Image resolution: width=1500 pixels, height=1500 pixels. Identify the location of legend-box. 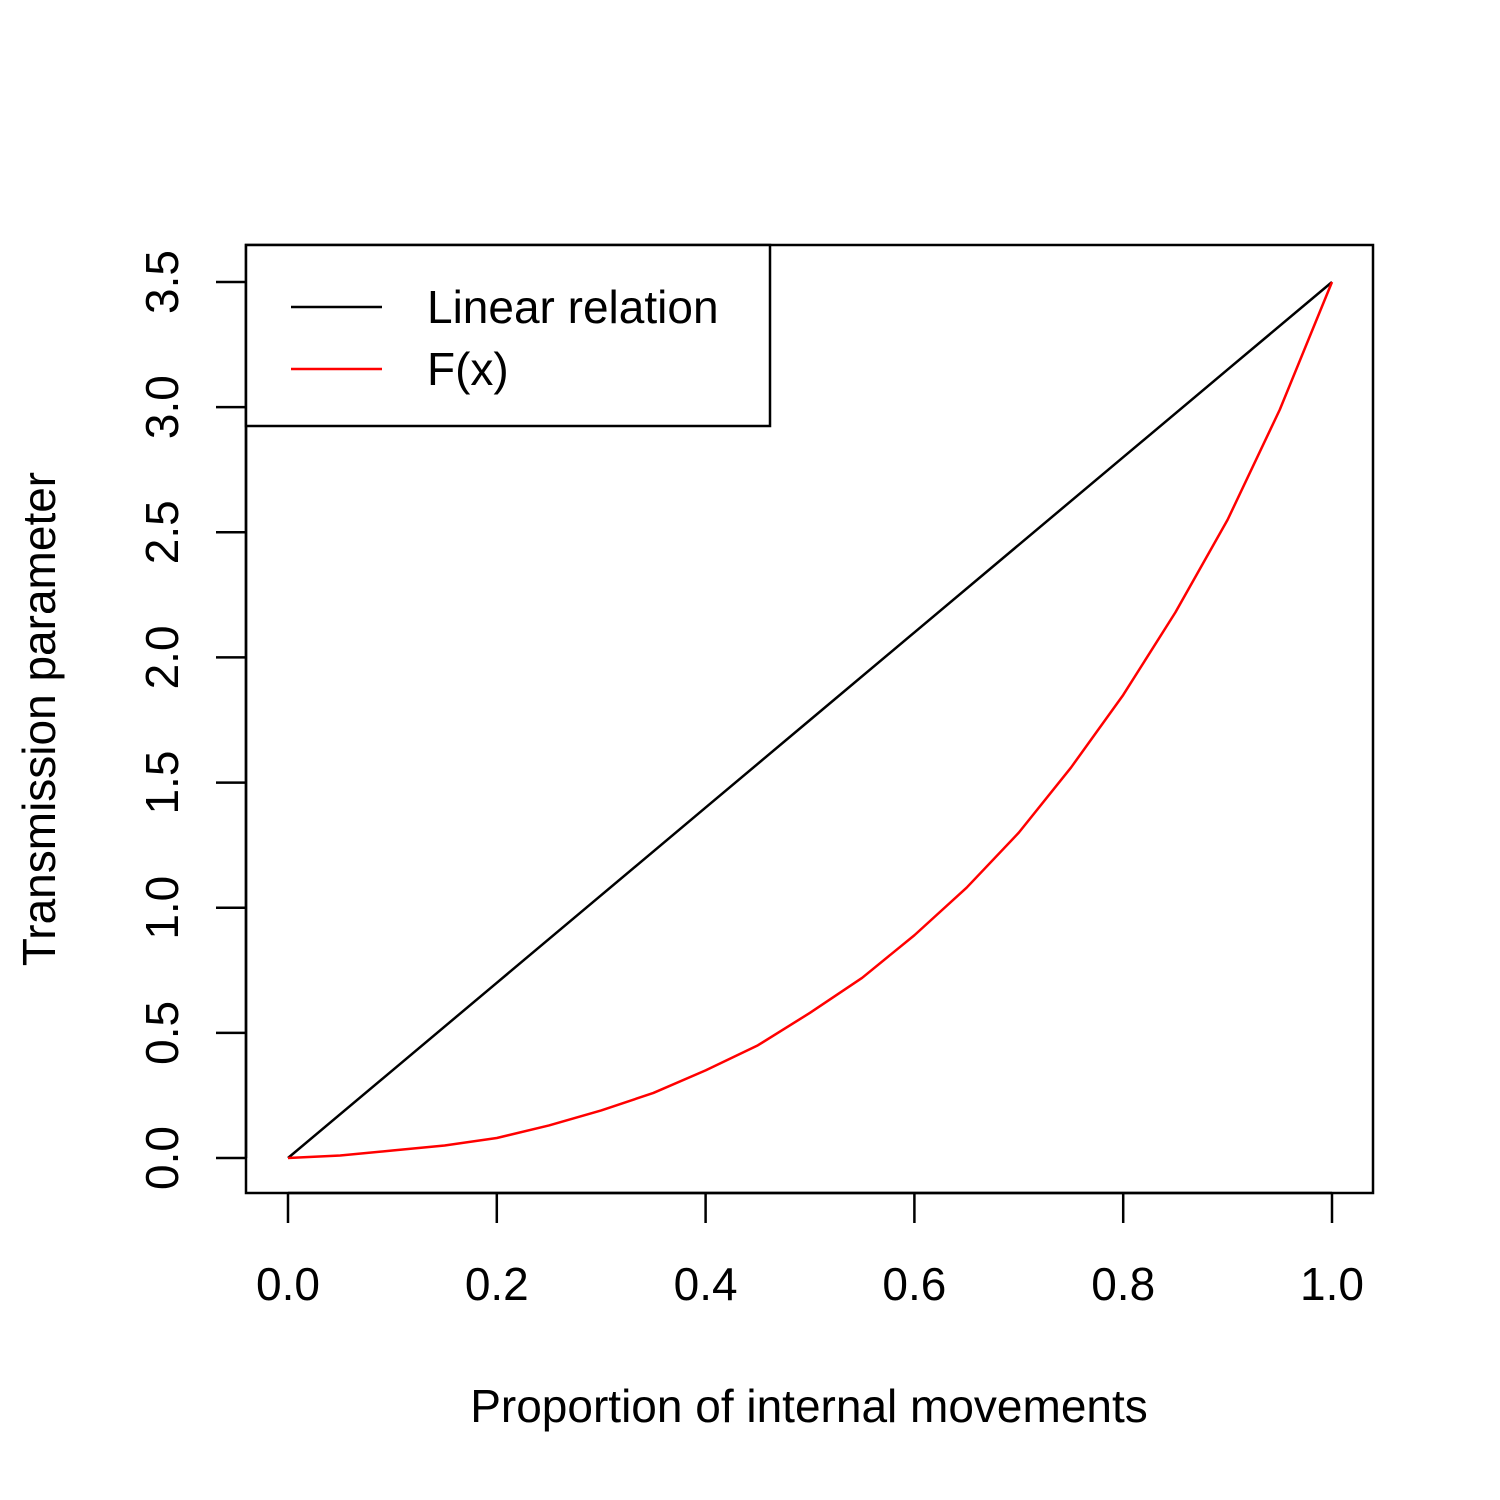
(508, 335).